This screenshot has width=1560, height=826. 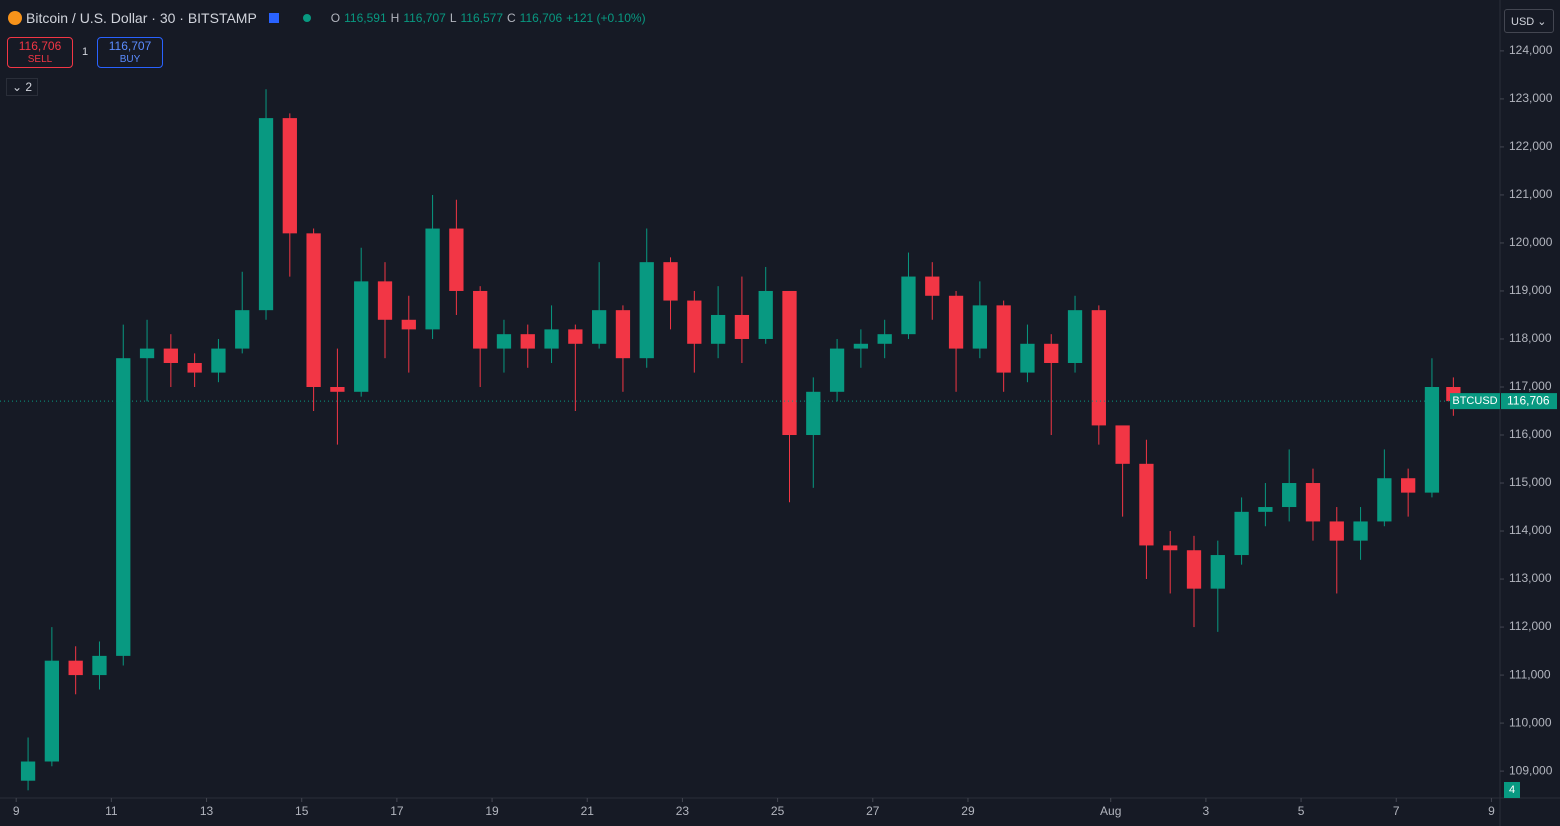 I want to click on y-tick-label: 121,000, so click(x=1531, y=194).